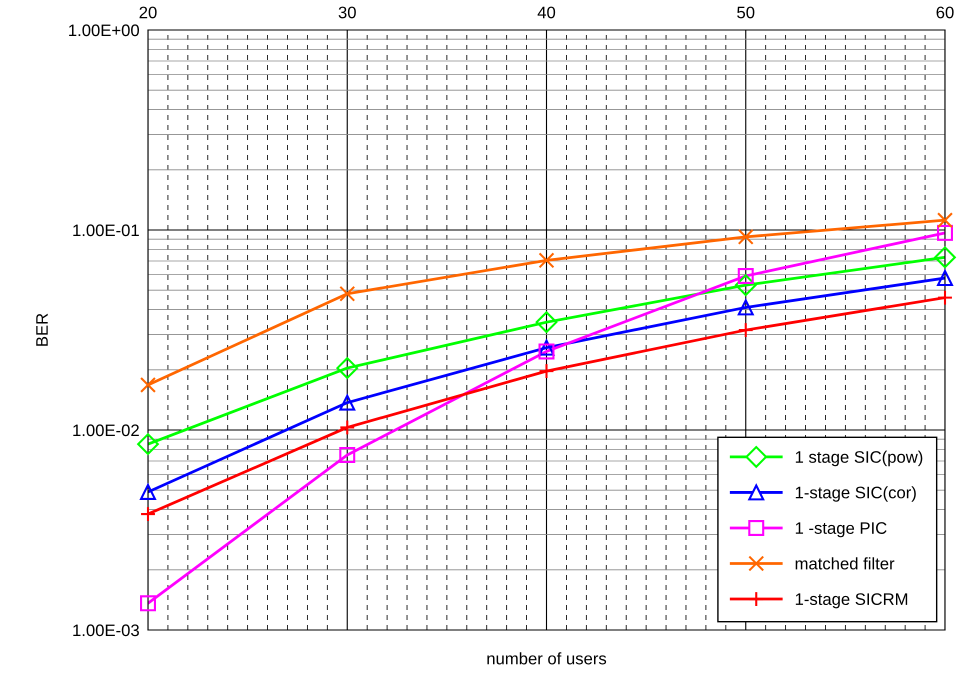  Describe the element at coordinates (148, 12) in the screenshot. I see `x-tick-label: 20` at that location.